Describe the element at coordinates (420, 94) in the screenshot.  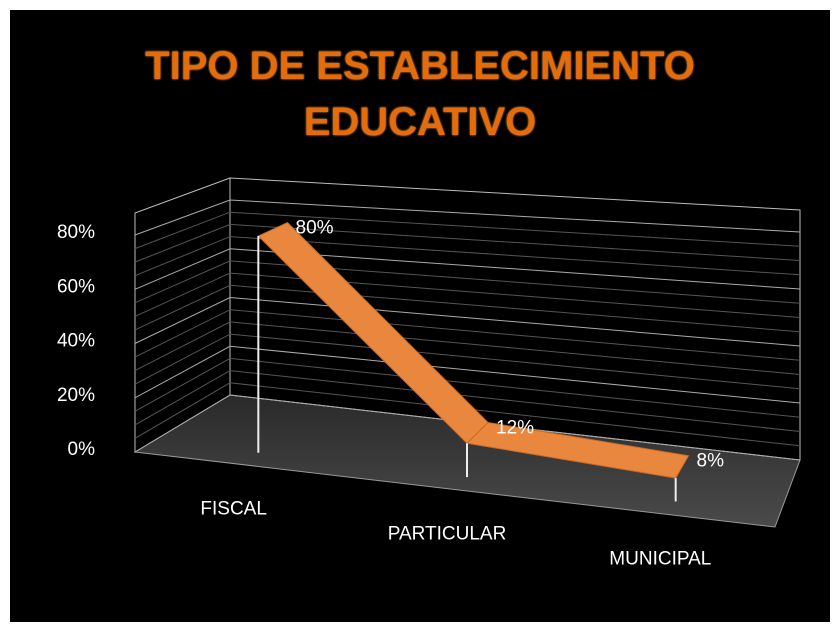
I see `chart-title: TIPO DE ESTABLECIMIENTO EDUCATIVO` at that location.